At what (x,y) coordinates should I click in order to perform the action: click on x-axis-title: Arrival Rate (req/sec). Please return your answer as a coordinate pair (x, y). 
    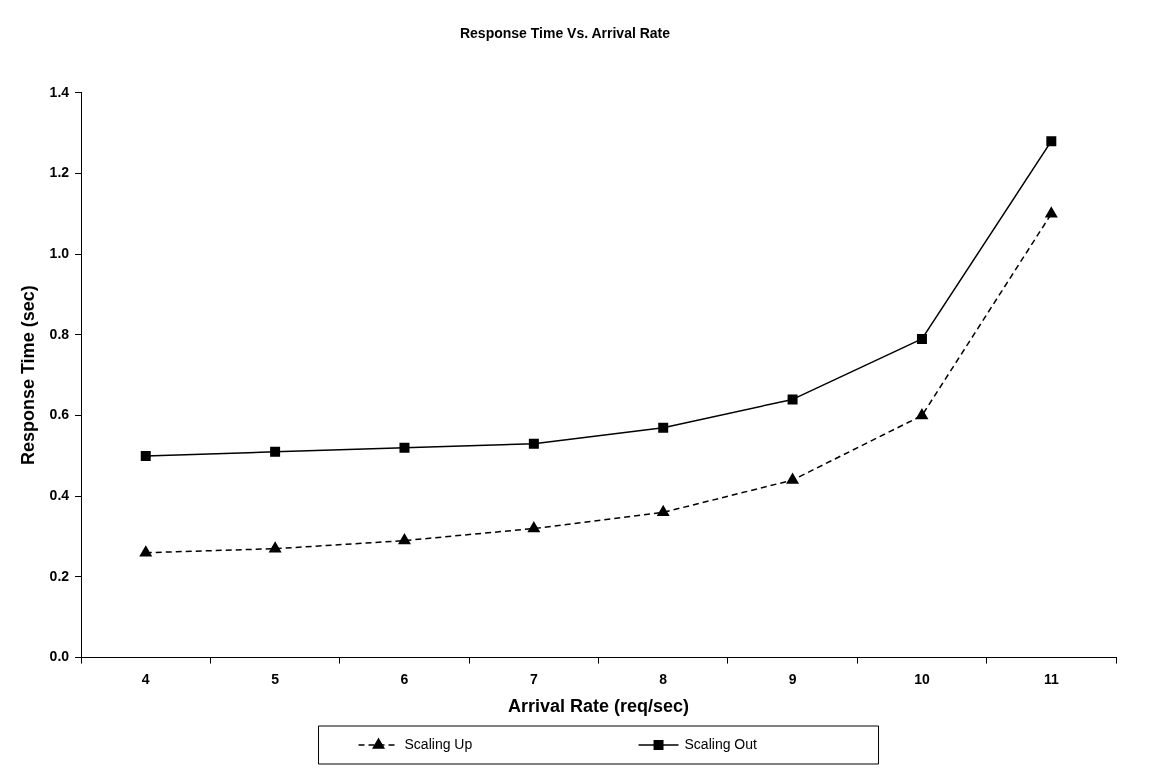
    Looking at the image, I should click on (598, 706).